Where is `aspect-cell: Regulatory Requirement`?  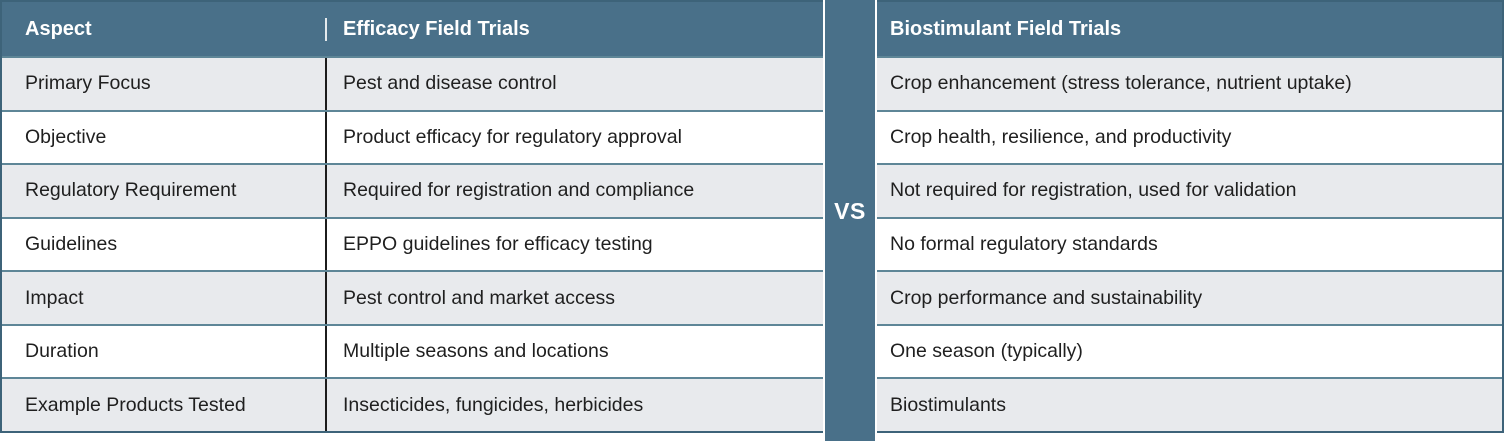
aspect-cell: Regulatory Requirement is located at coordinates (131, 190).